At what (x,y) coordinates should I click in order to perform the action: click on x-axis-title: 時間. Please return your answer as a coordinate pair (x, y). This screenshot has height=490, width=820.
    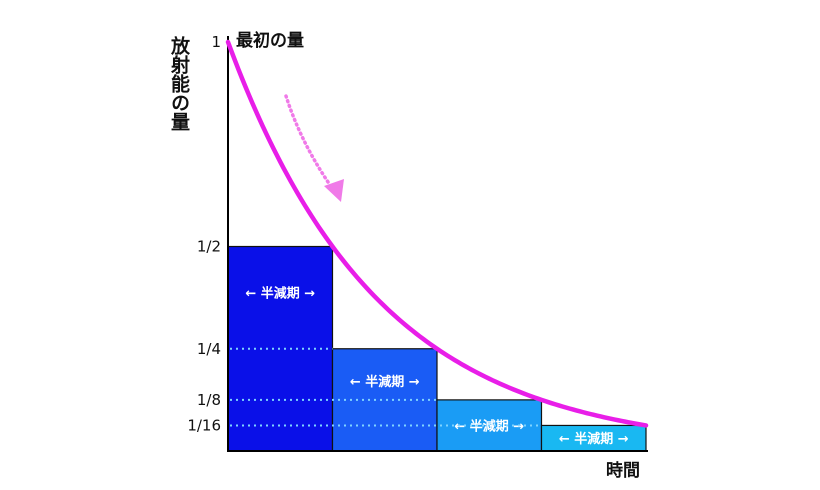
    Looking at the image, I should click on (623, 470).